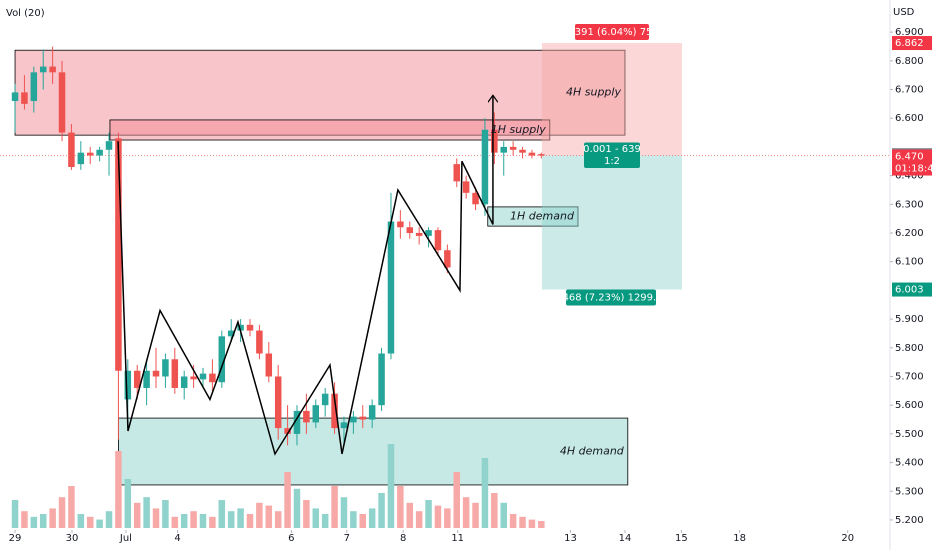 This screenshot has height=550, width=932. What do you see at coordinates (909, 233) in the screenshot?
I see `y-tick-label: 6.200` at bounding box center [909, 233].